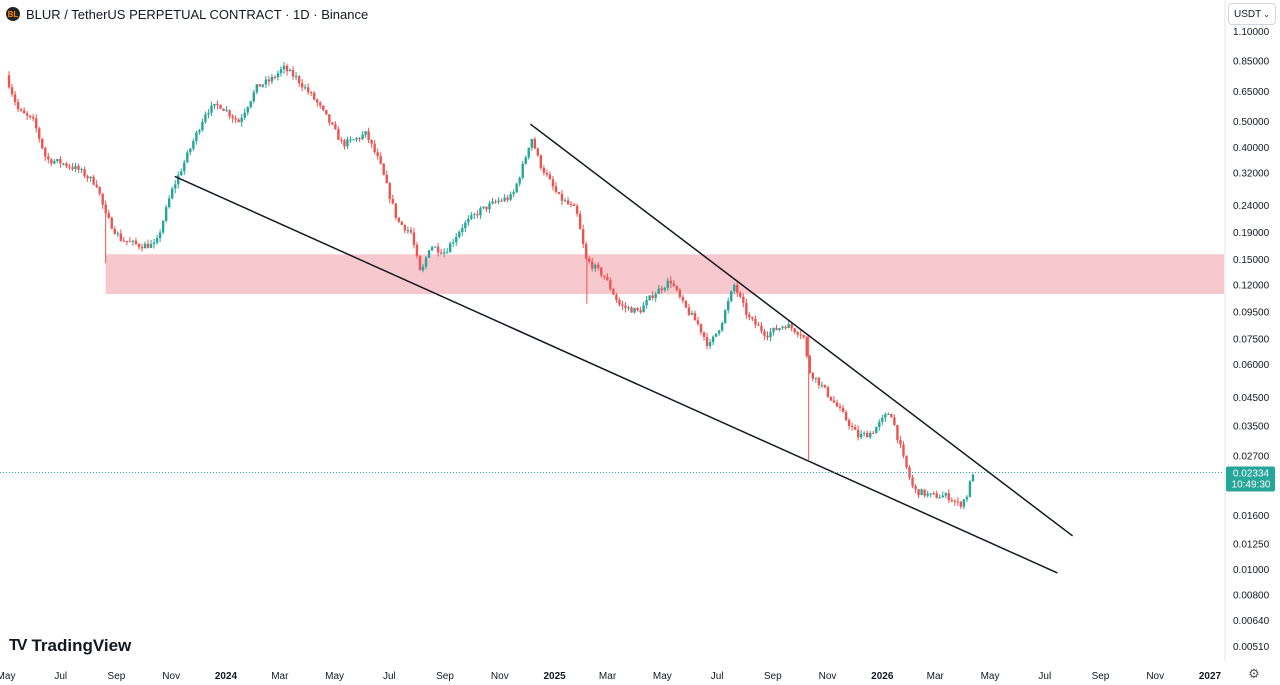 The height and width of the screenshot is (685, 1280). What do you see at coordinates (171, 676) in the screenshot?
I see `time-tick-label: Nov` at bounding box center [171, 676].